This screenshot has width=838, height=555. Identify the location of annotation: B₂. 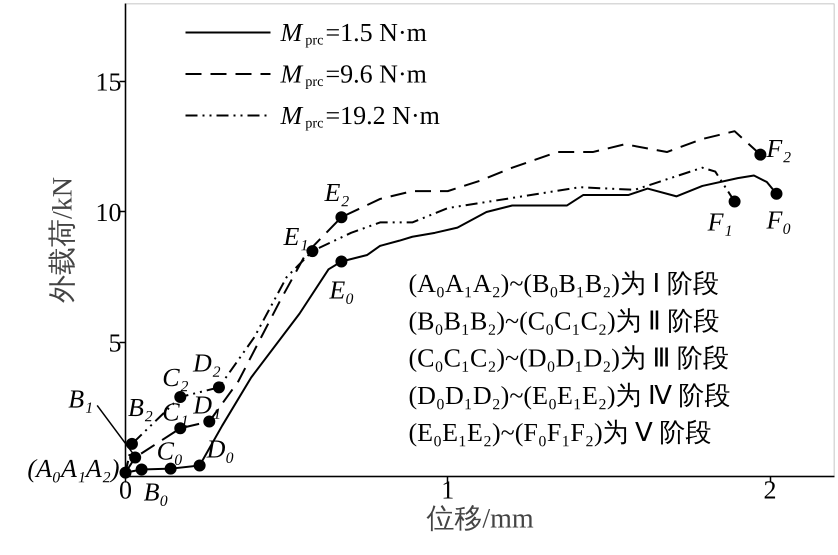
(140, 407).